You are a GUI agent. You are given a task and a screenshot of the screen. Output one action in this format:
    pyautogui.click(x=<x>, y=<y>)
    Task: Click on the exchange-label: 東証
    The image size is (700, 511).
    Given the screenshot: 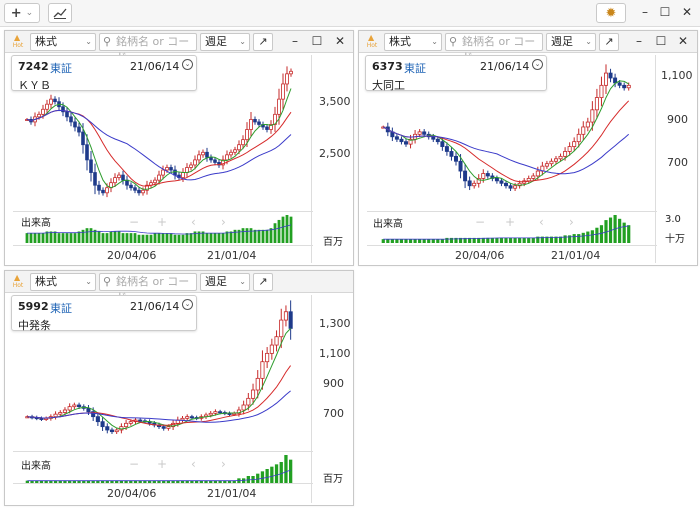 What is the action you would take?
    pyautogui.click(x=415, y=68)
    